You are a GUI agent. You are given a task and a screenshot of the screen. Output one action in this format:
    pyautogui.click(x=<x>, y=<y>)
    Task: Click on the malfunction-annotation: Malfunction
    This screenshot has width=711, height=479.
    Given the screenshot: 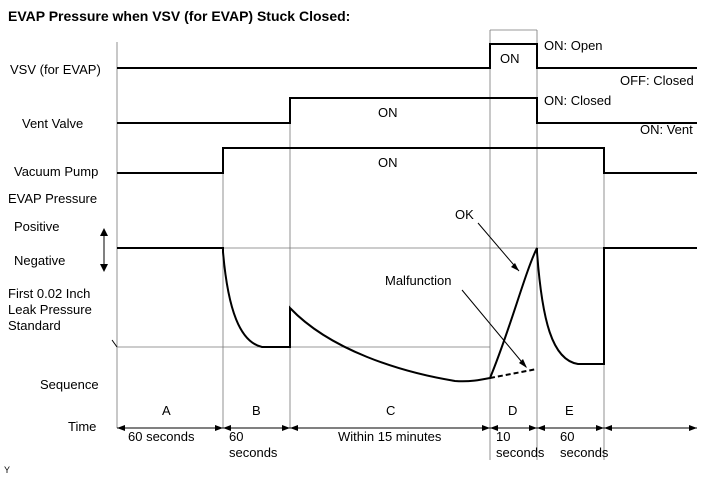 What is the action you would take?
    pyautogui.click(x=418, y=280)
    